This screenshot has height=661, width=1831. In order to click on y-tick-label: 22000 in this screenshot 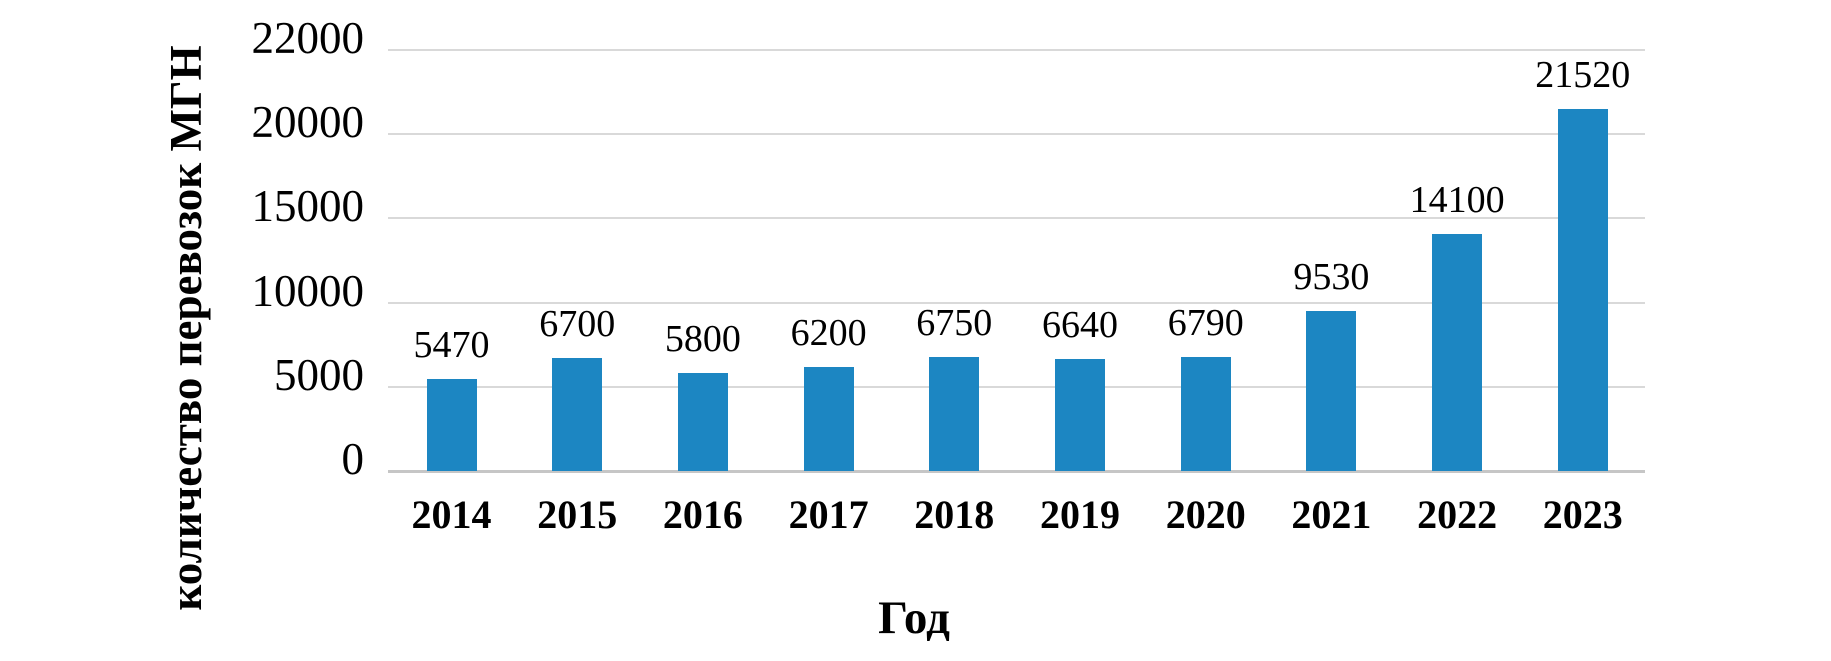, I will do `click(308, 38)`.